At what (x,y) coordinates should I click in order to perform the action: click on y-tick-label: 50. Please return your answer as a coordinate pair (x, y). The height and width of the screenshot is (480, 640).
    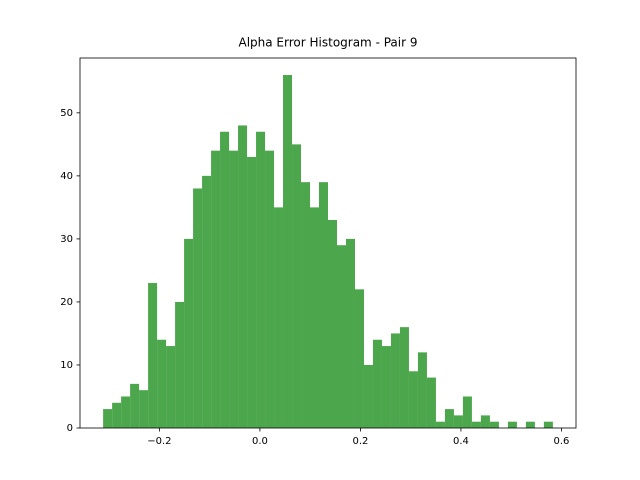
    Looking at the image, I should click on (66, 113).